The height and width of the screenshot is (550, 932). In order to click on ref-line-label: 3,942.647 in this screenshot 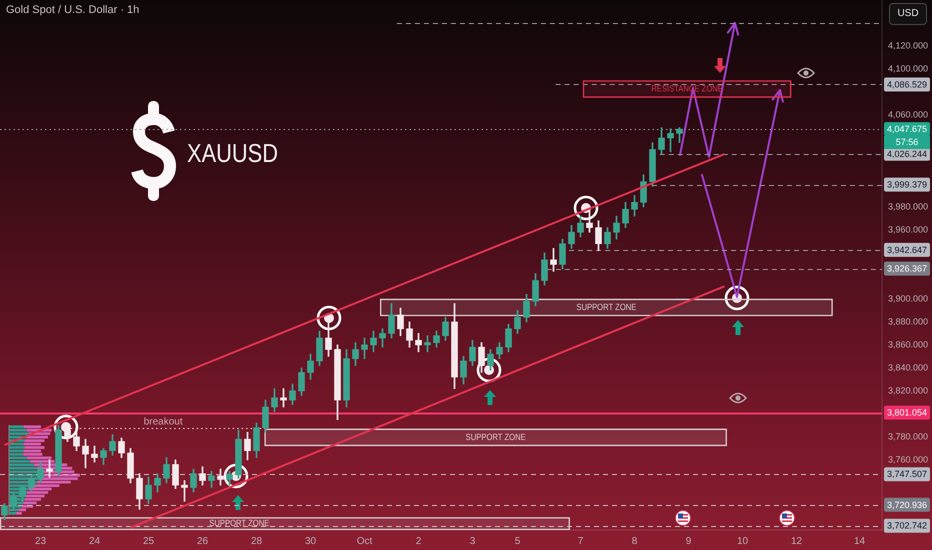, I will do `click(907, 249)`.